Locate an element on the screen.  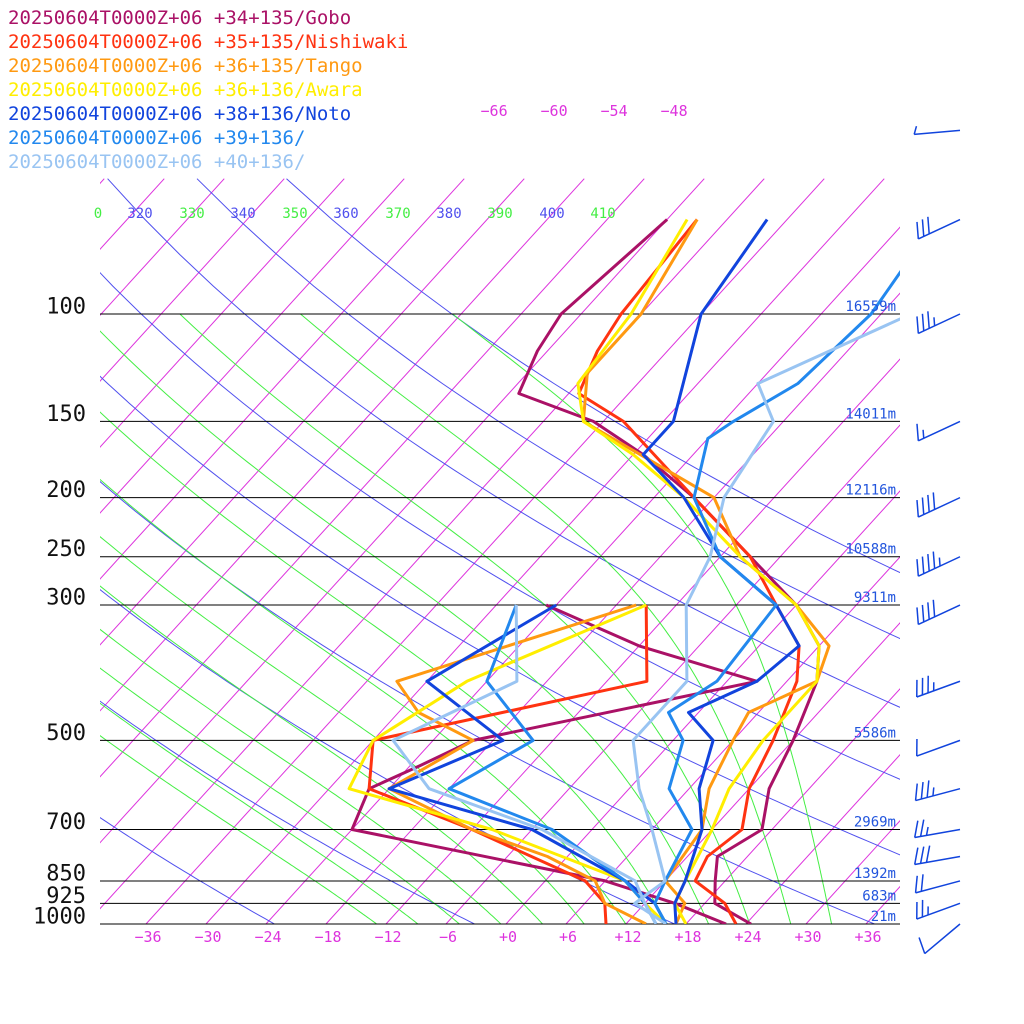
height-label: 2969m is located at coordinates (875, 823).